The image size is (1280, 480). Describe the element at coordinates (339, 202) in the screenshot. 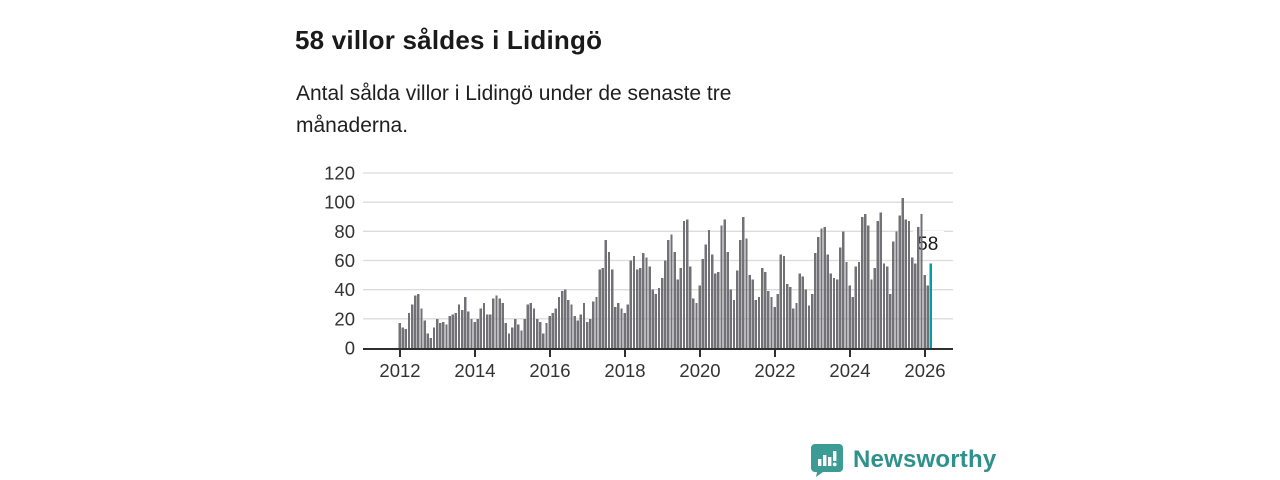

I see `y-tick-label-100: 100` at that location.